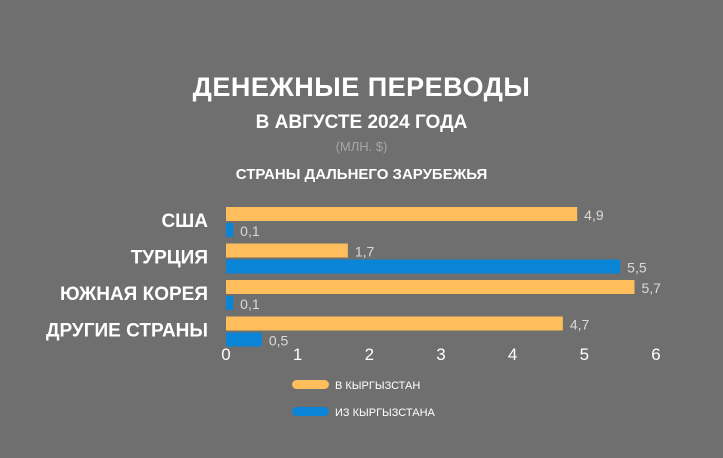  What do you see at coordinates (365, 252) in the screenshot?
I see `data-label: 1,7` at bounding box center [365, 252].